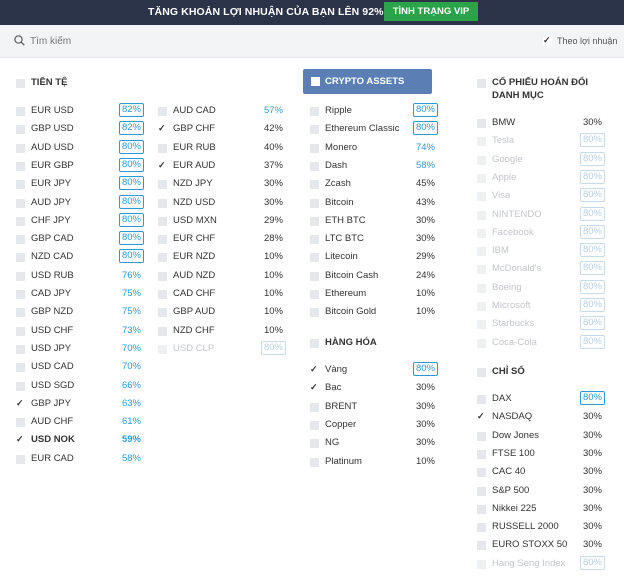  Describe the element at coordinates (80, 238) in the screenshot. I see `currency-row: GBP CAD 80%` at that location.